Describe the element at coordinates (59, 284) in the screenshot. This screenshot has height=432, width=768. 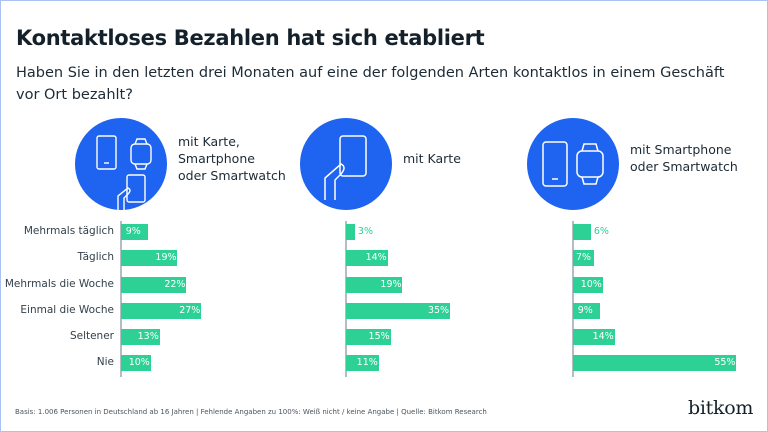
I see `category-label: Mehrmals die Woche` at that location.